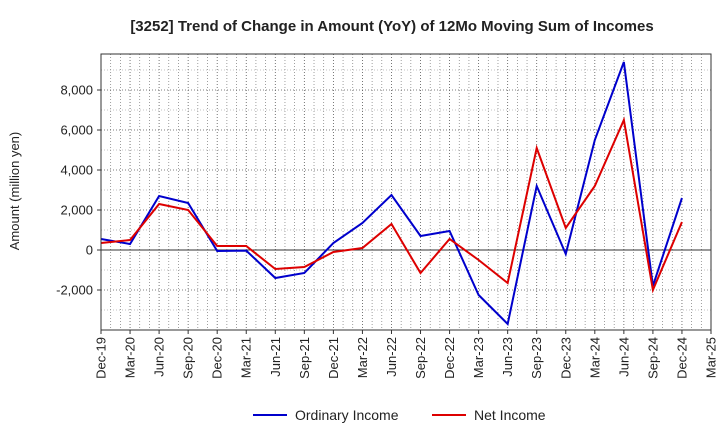  I want to click on x-tick-label: Sep-22, so click(420, 358).